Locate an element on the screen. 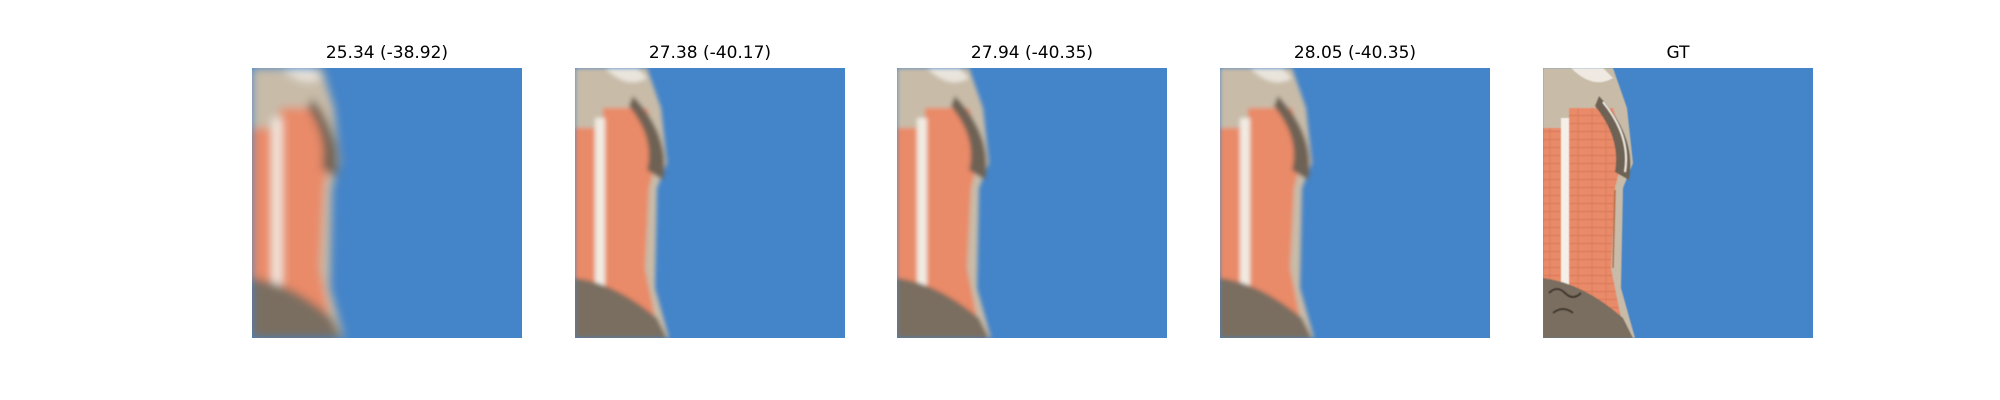 This screenshot has width=2000, height=400. panel-title: 27.94 (-40.35) is located at coordinates (1032, 53).